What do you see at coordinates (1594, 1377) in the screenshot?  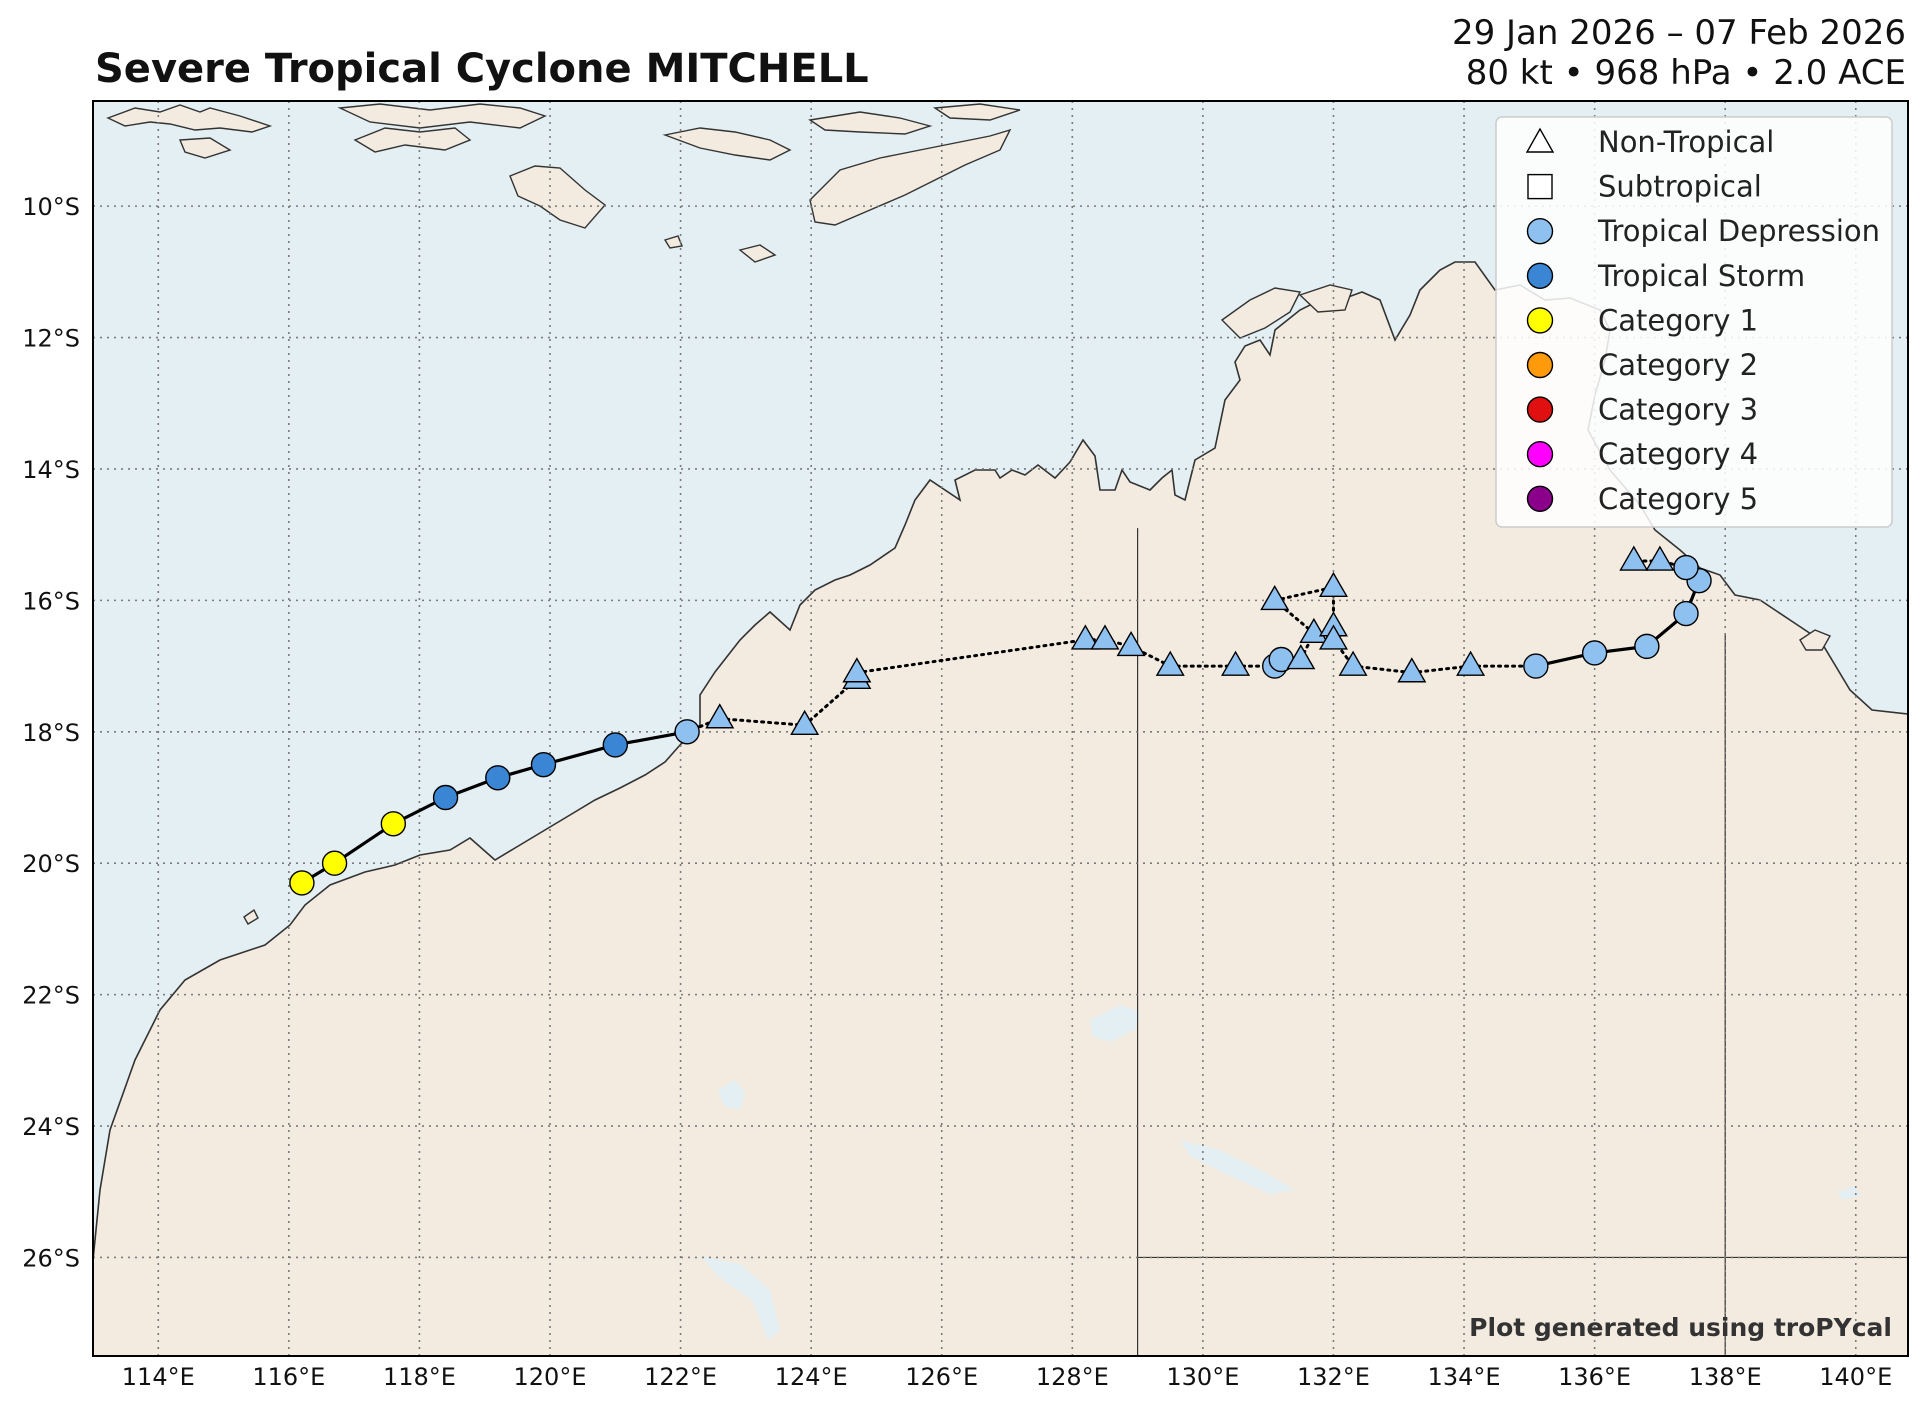 I see `lon-tick-label: 136°E` at bounding box center [1594, 1377].